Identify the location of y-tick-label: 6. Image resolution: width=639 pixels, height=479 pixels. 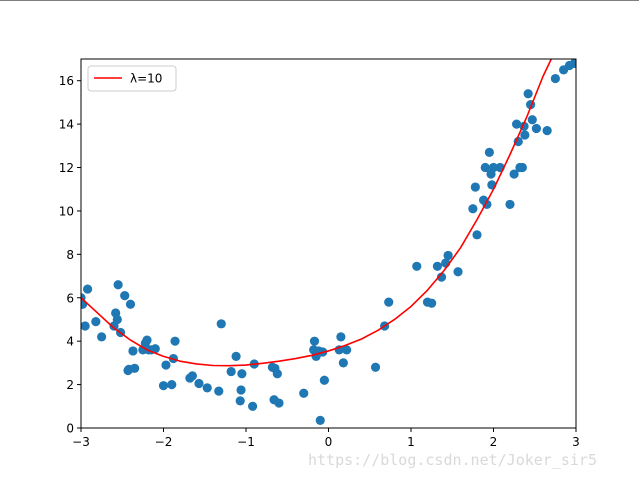
(70, 298).